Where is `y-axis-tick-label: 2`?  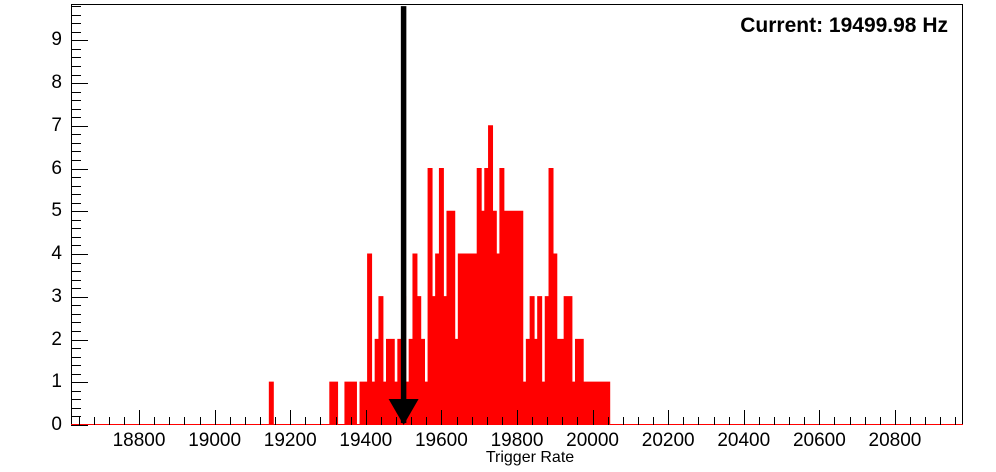
y-axis-tick-label: 2 is located at coordinates (56, 339).